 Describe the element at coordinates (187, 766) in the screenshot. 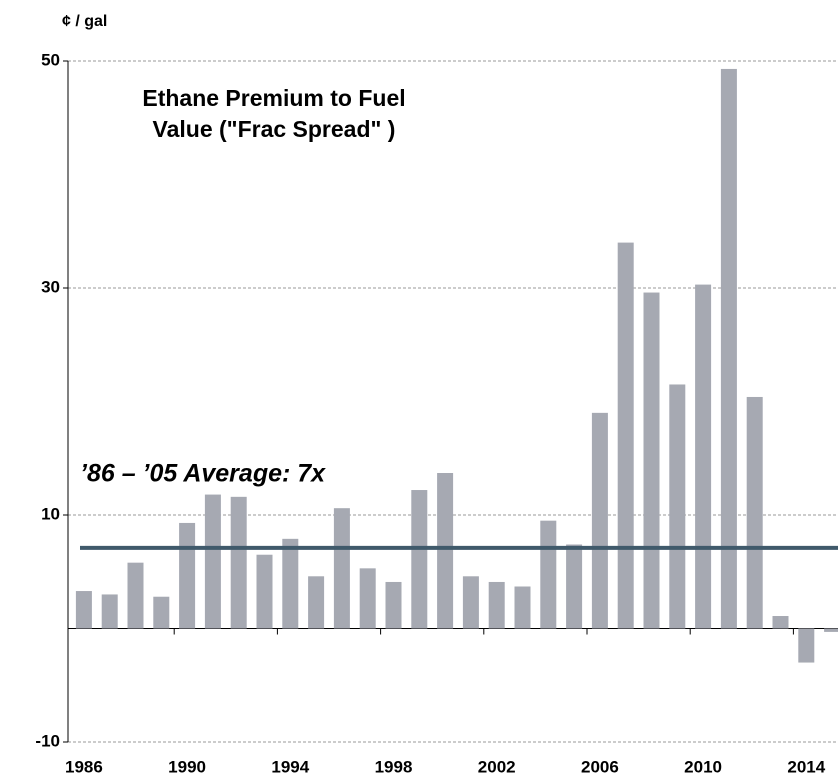

I see `x-tick-label: 1990` at that location.